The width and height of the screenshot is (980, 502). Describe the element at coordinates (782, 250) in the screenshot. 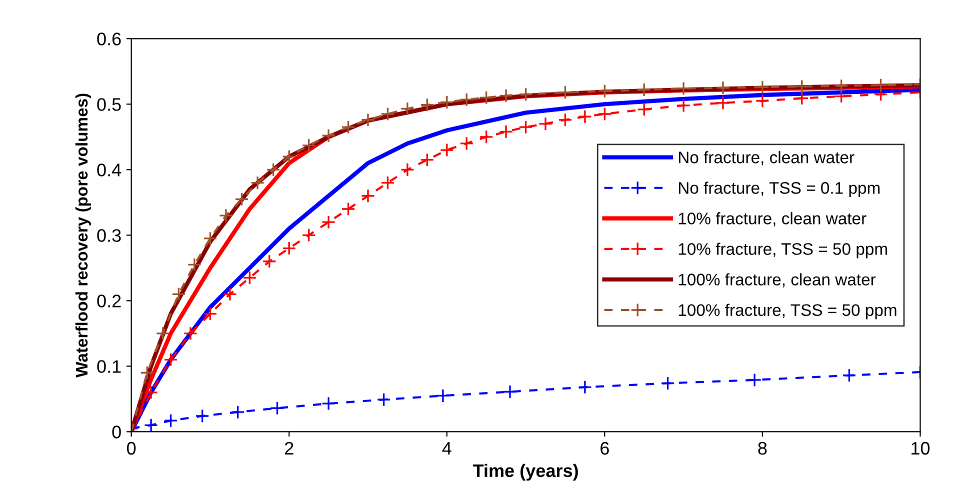

I see `legend-label: 10% fracture, TSS = 50 ppm` at that location.